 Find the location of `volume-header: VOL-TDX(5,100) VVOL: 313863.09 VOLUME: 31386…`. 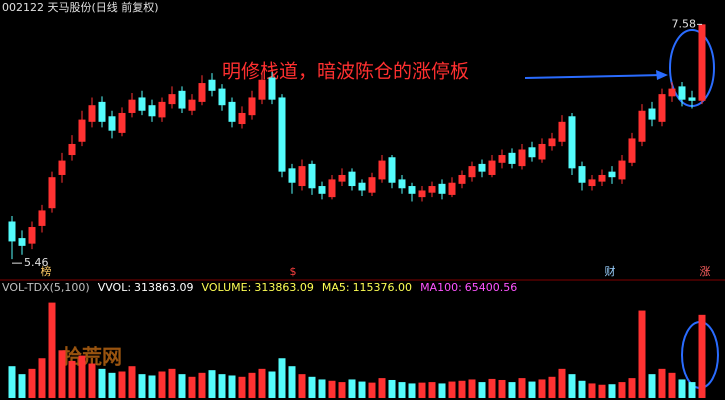

volume-header: VOL-TDX(5,100) VVOL: 313863.09 VOLUME: 31386… is located at coordinates (259, 287).